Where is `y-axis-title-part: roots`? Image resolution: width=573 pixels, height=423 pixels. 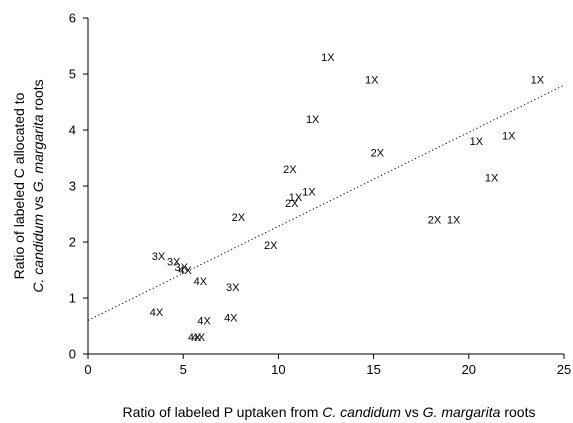
y-axis-title-part: roots is located at coordinates (38, 96).